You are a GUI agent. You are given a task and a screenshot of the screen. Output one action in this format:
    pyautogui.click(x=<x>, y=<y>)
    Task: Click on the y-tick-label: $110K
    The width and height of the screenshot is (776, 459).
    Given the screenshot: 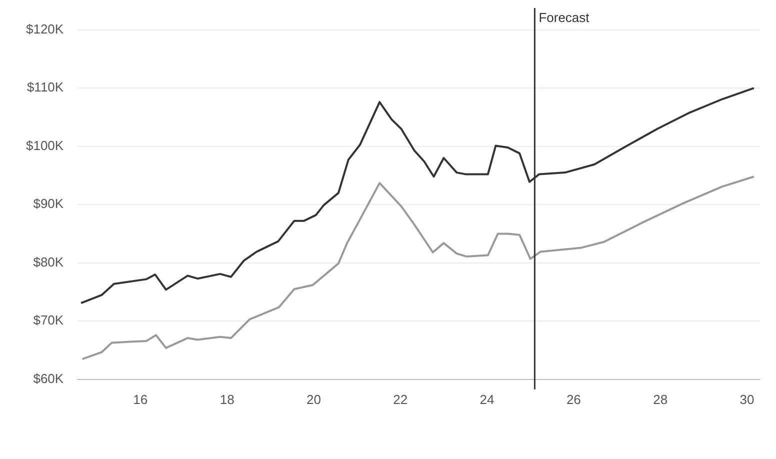 What is the action you would take?
    pyautogui.click(x=45, y=87)
    